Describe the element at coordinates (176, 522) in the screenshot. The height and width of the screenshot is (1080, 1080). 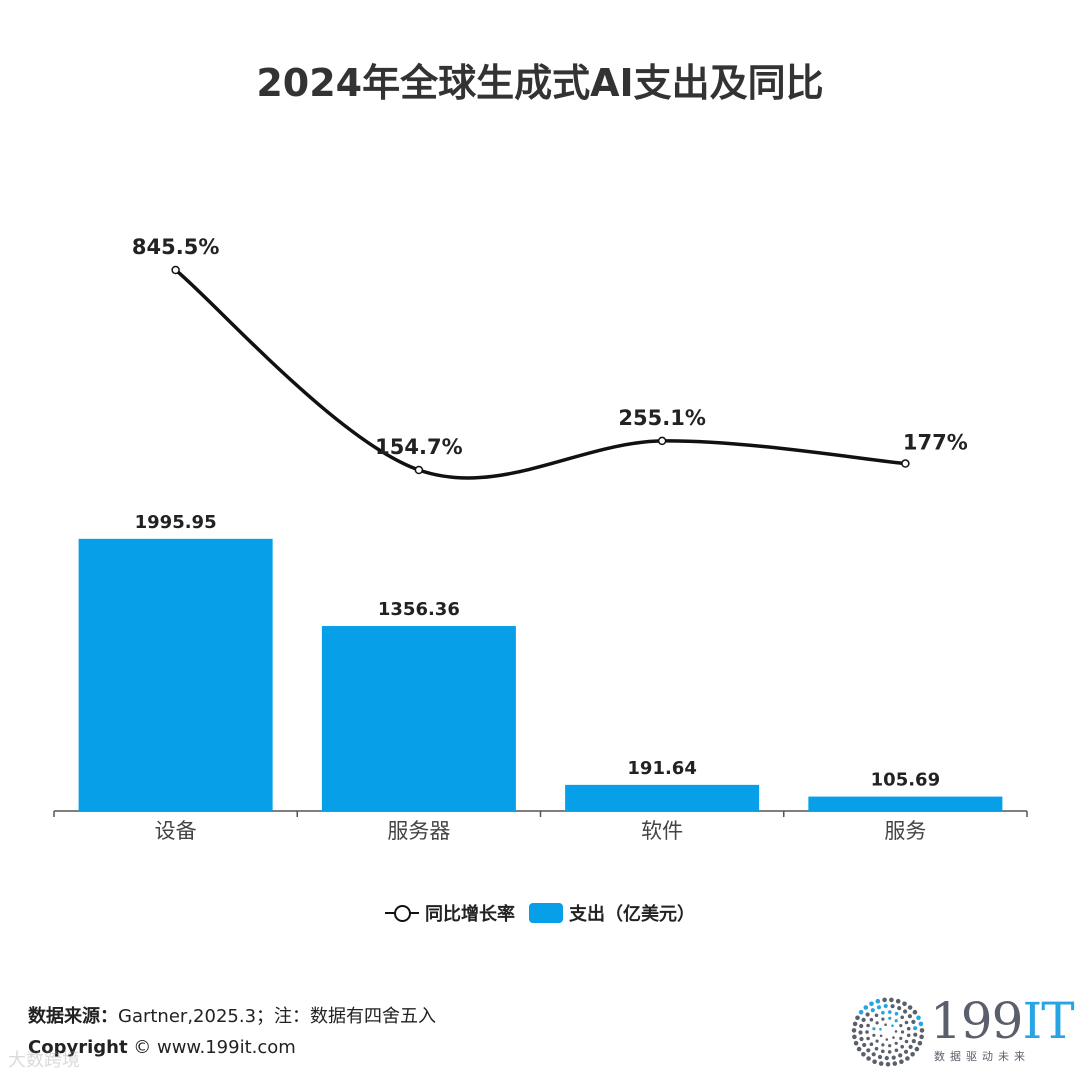
I see `bar-value-label: 1995.95` at that location.